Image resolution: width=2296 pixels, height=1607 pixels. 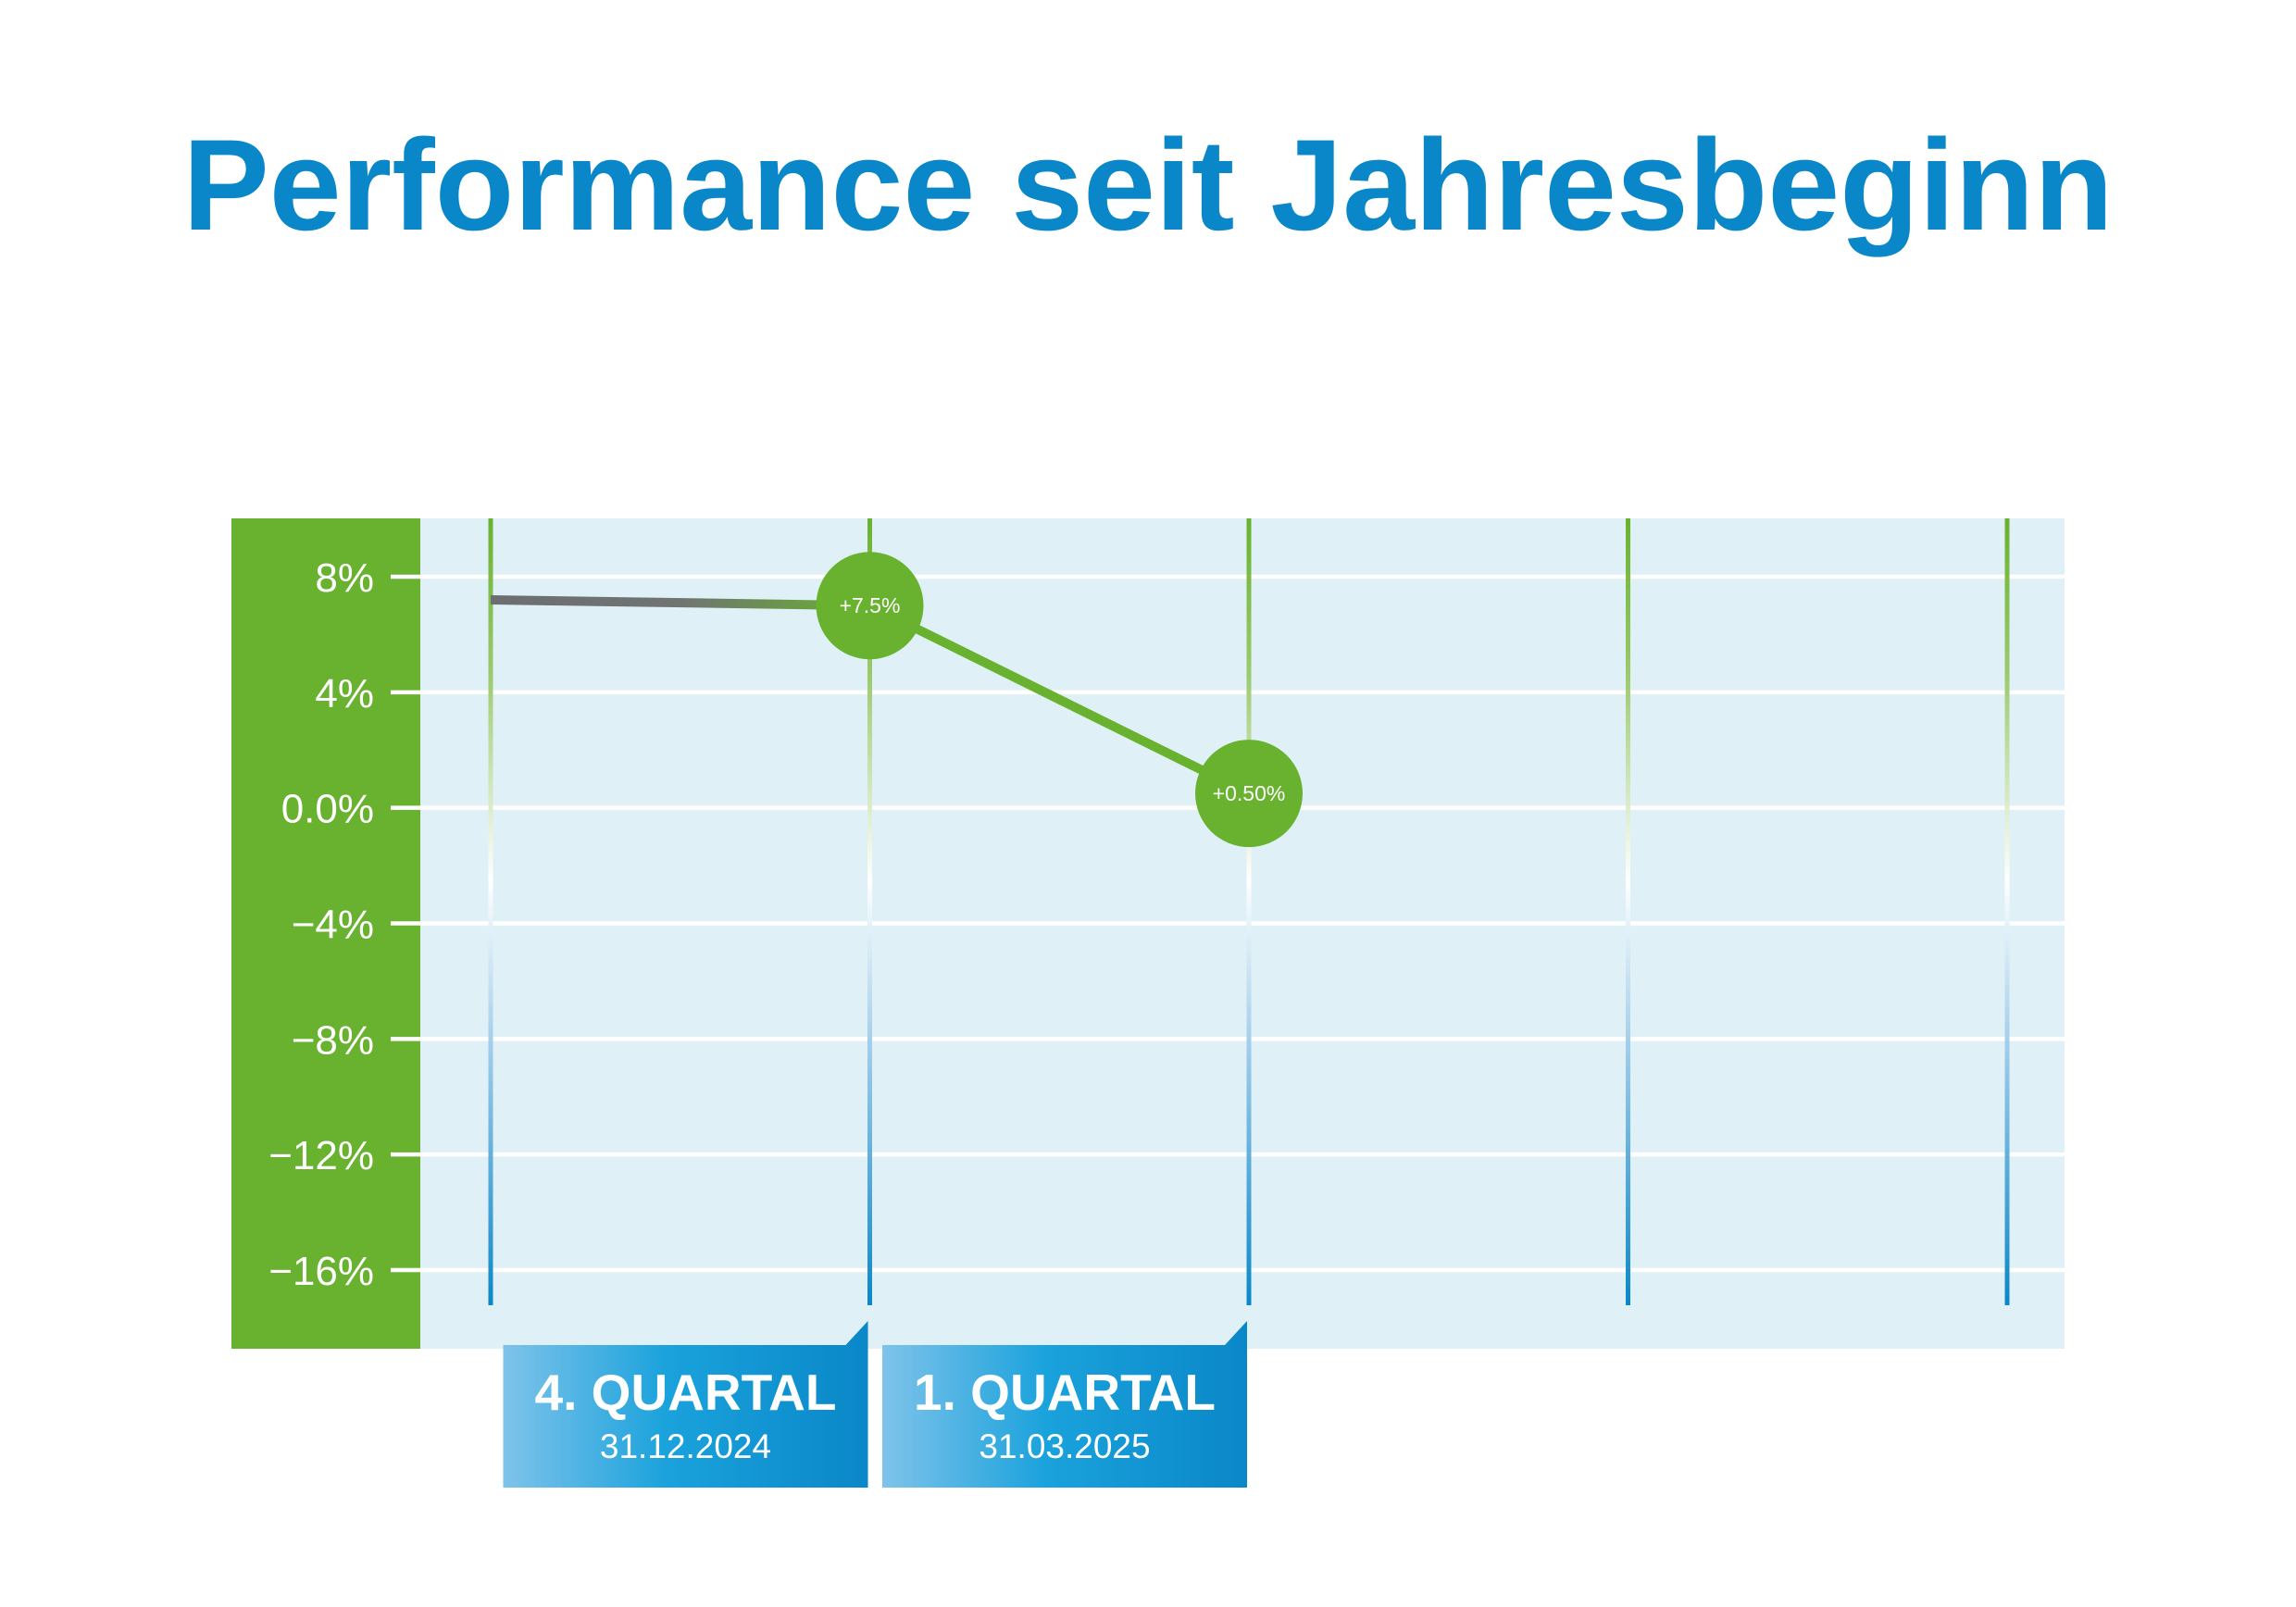 I want to click on quarter-name: 1. QUARTAL, so click(x=1065, y=1392).